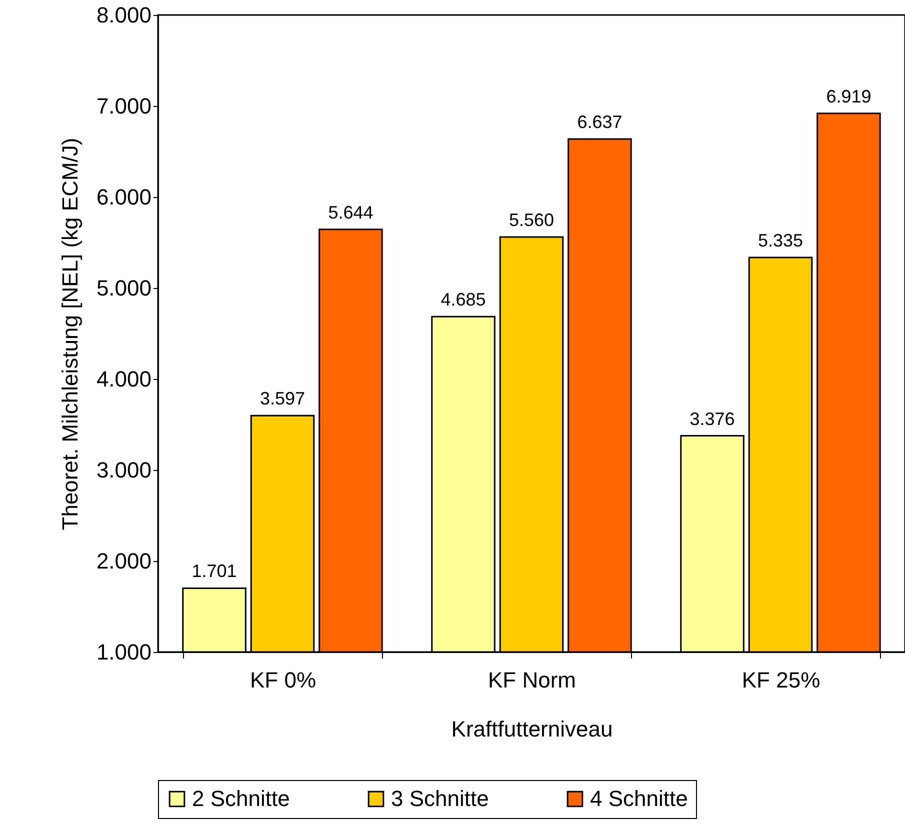 The height and width of the screenshot is (837, 905). Describe the element at coordinates (124, 379) in the screenshot. I see `y-tick-label: 4.000` at that location.